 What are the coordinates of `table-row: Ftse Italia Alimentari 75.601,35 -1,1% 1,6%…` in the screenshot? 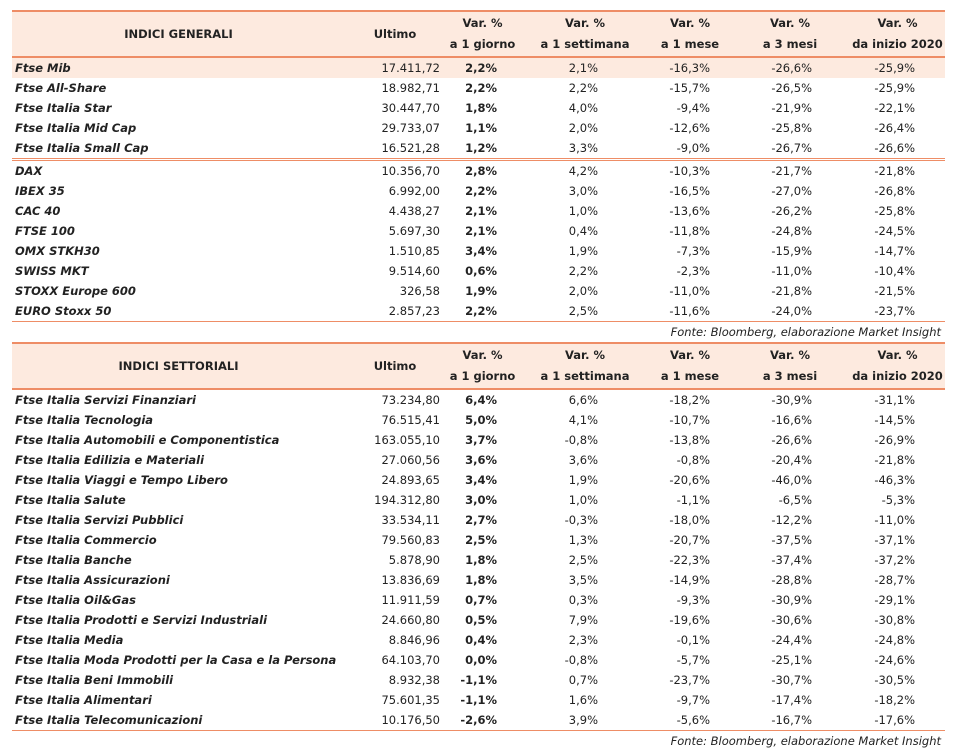 It's located at (478, 700).